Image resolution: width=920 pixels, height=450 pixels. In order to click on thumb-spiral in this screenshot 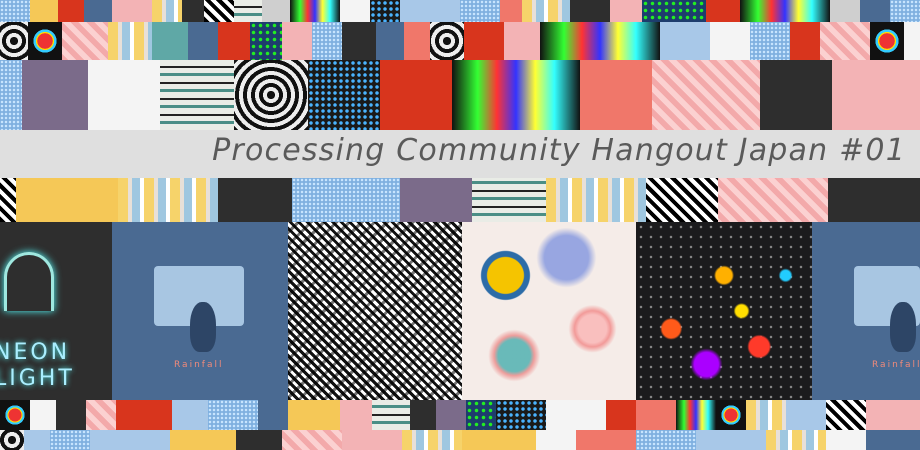, I will do `click(14, 41)`.